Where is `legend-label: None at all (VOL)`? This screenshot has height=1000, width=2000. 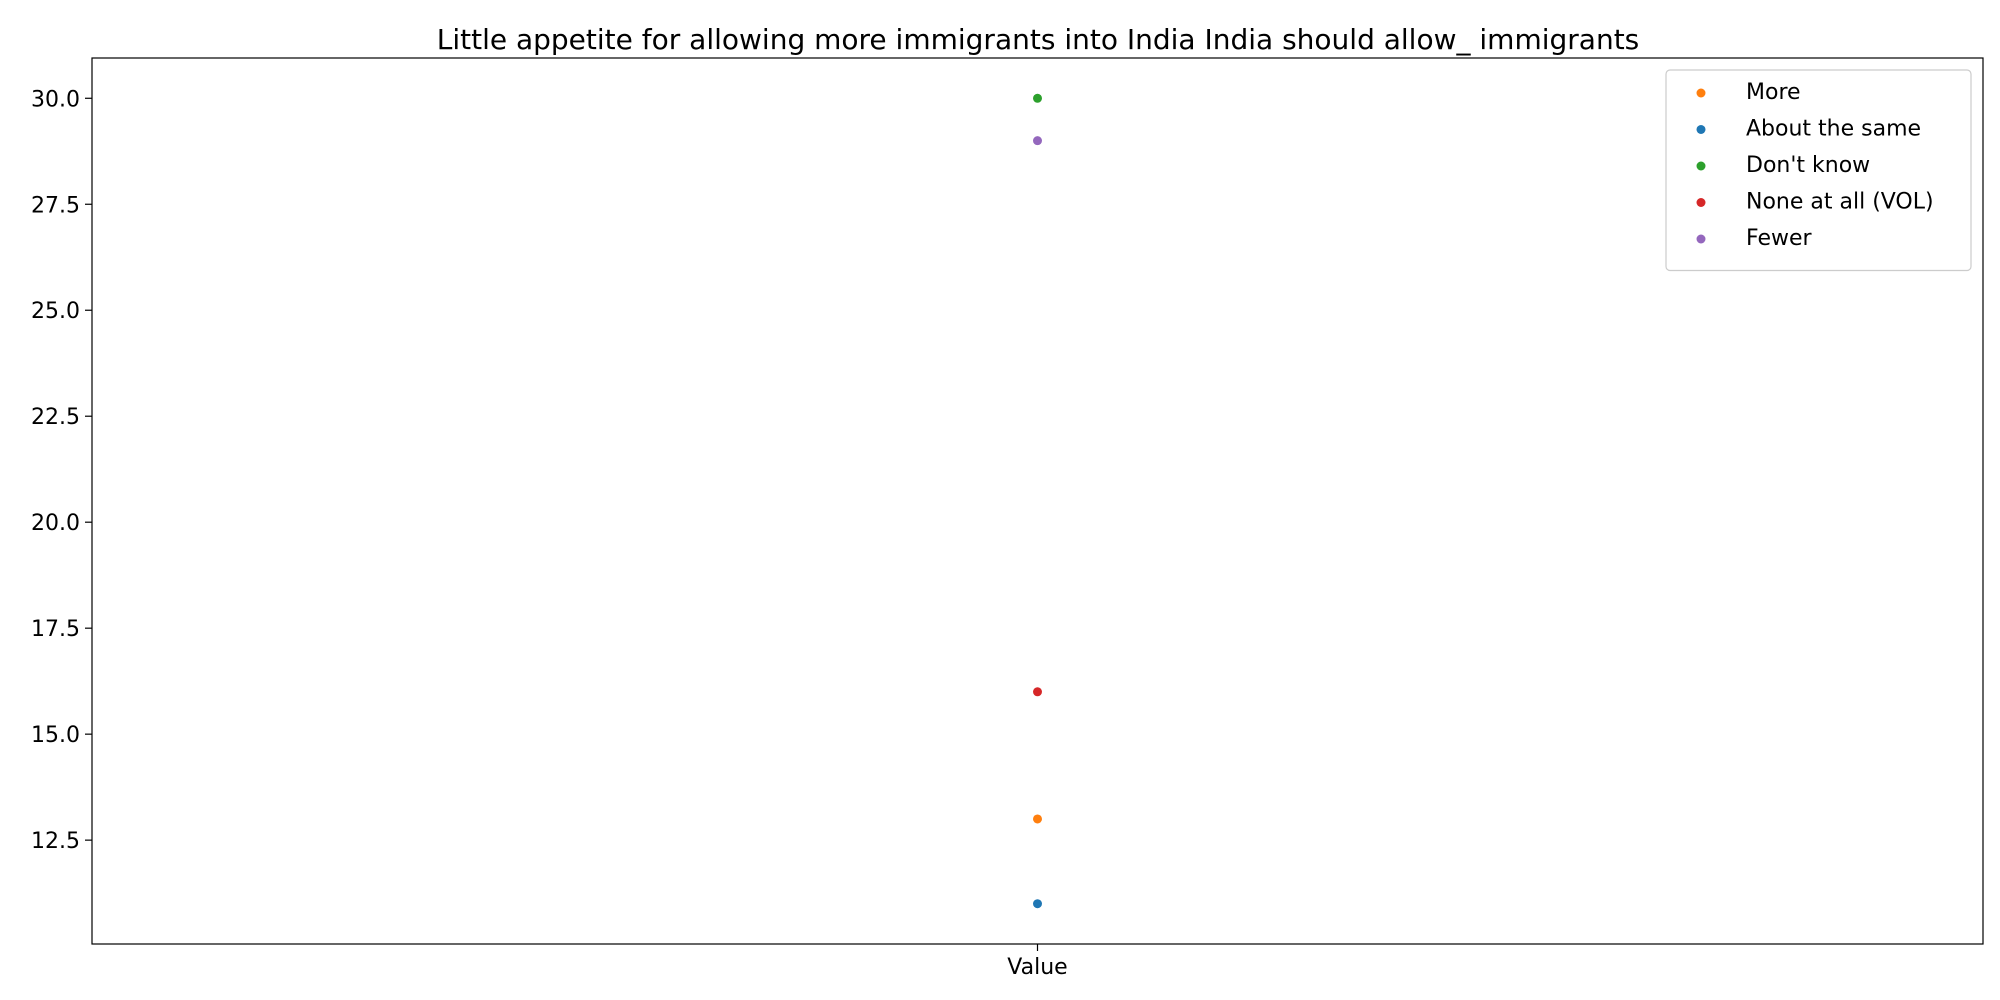 legend-label: None at all (VOL) is located at coordinates (1840, 202).